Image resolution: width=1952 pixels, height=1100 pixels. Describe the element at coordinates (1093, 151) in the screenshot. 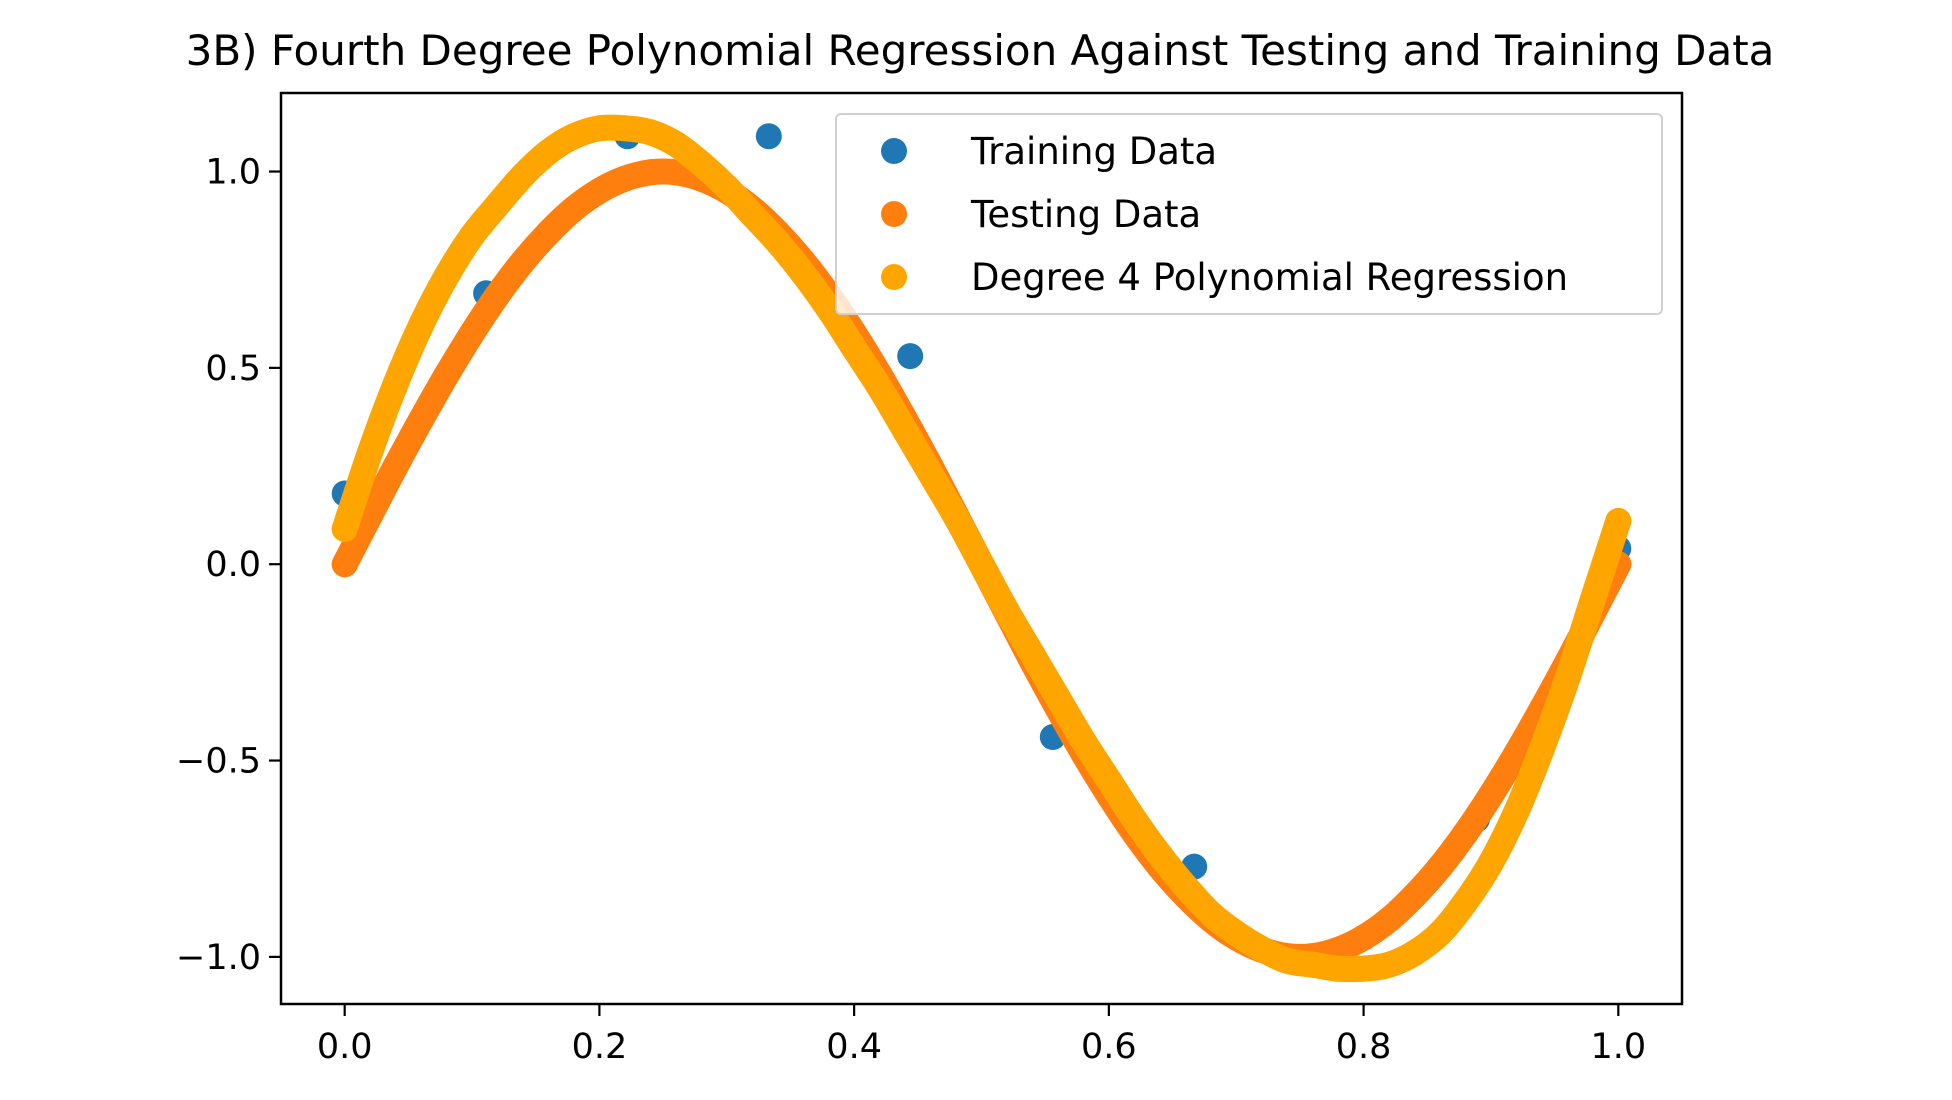

I see `legend-label-0: Training Data` at that location.